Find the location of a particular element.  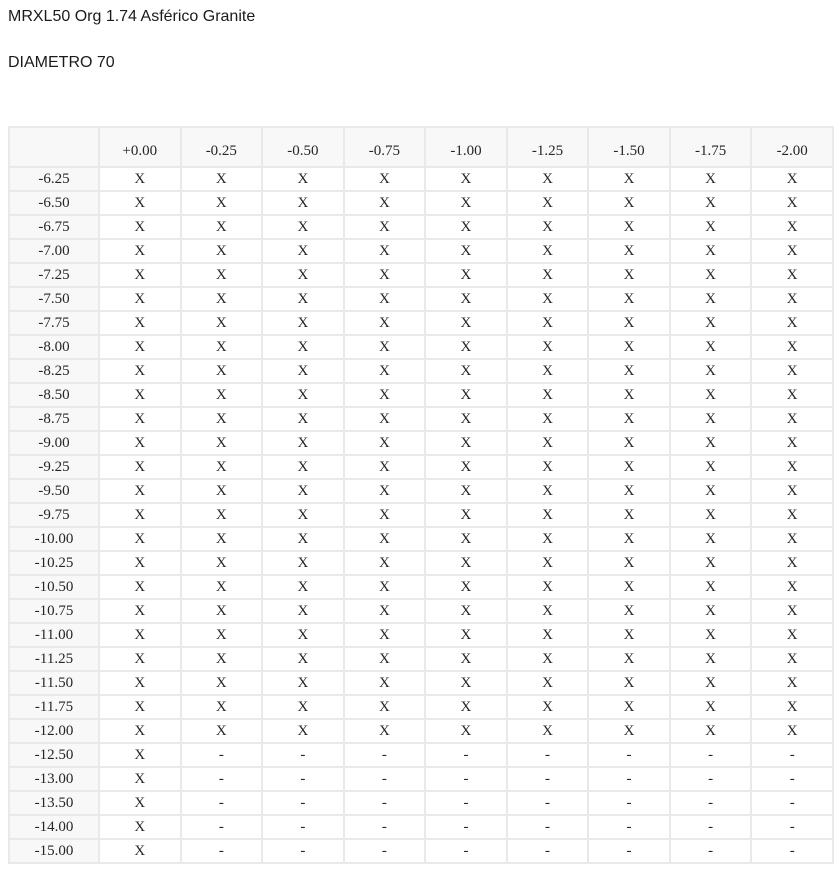

column-header: -0.25 is located at coordinates (221, 147).